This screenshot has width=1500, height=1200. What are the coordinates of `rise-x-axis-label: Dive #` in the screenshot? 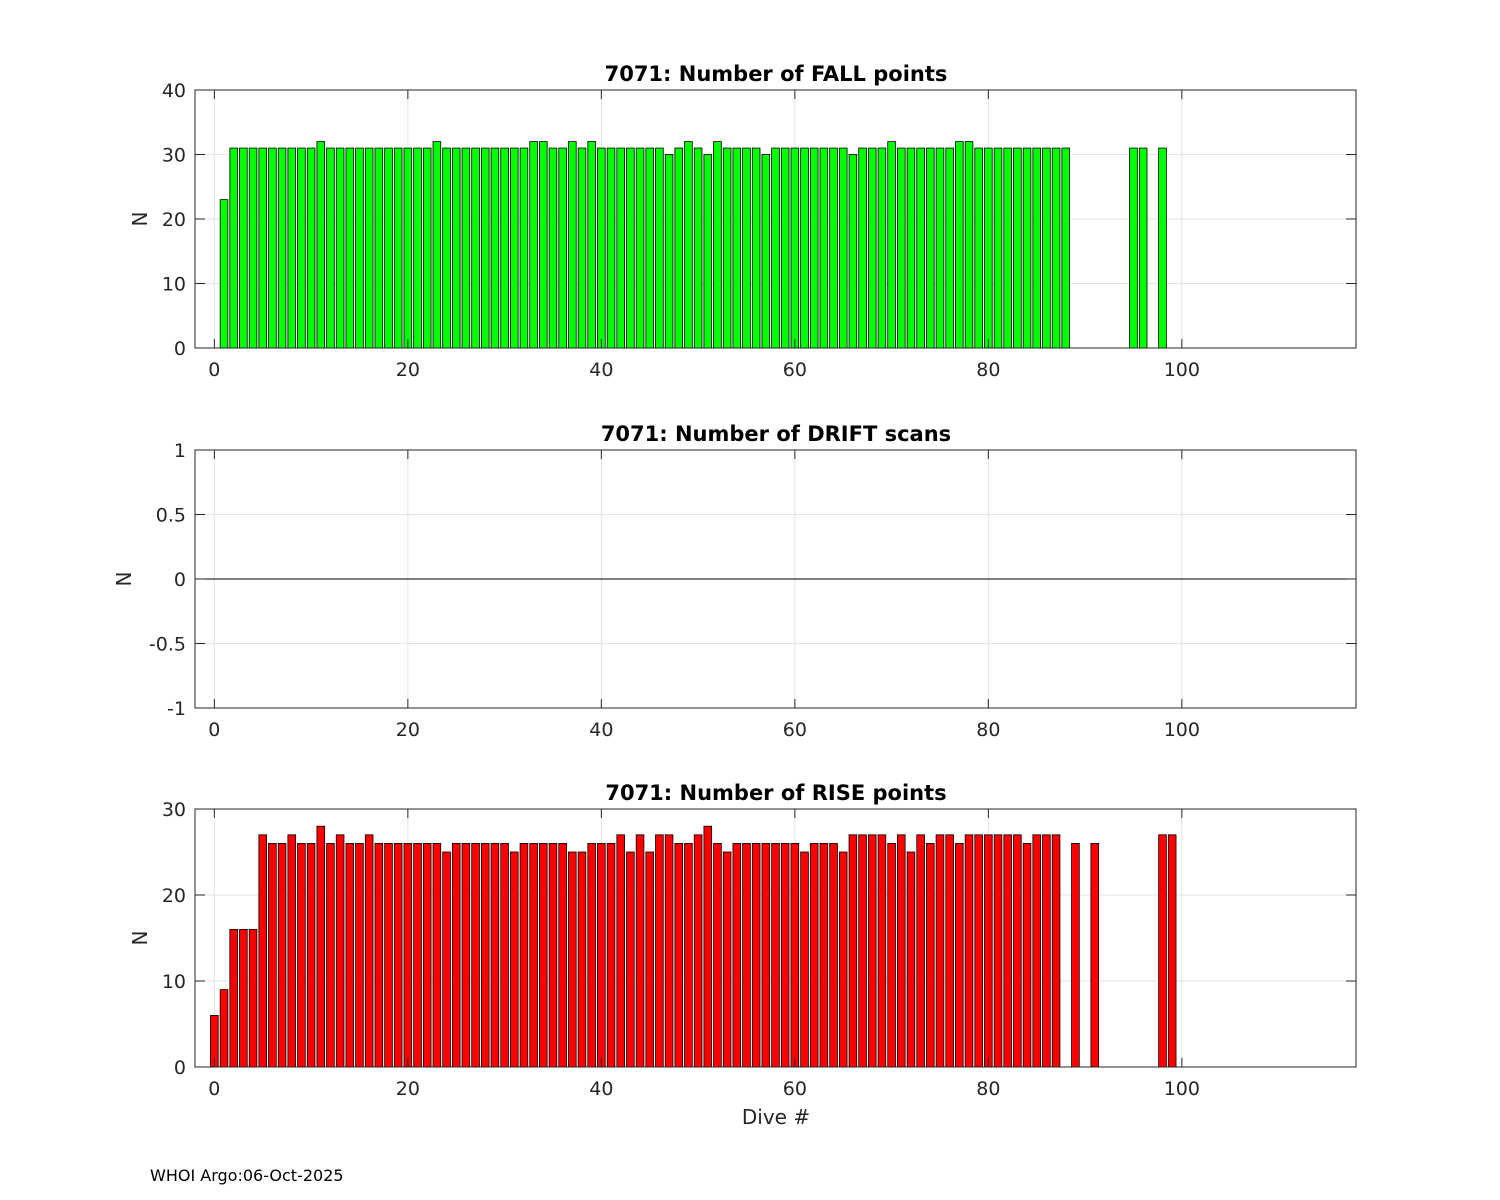 It's located at (776, 1117).